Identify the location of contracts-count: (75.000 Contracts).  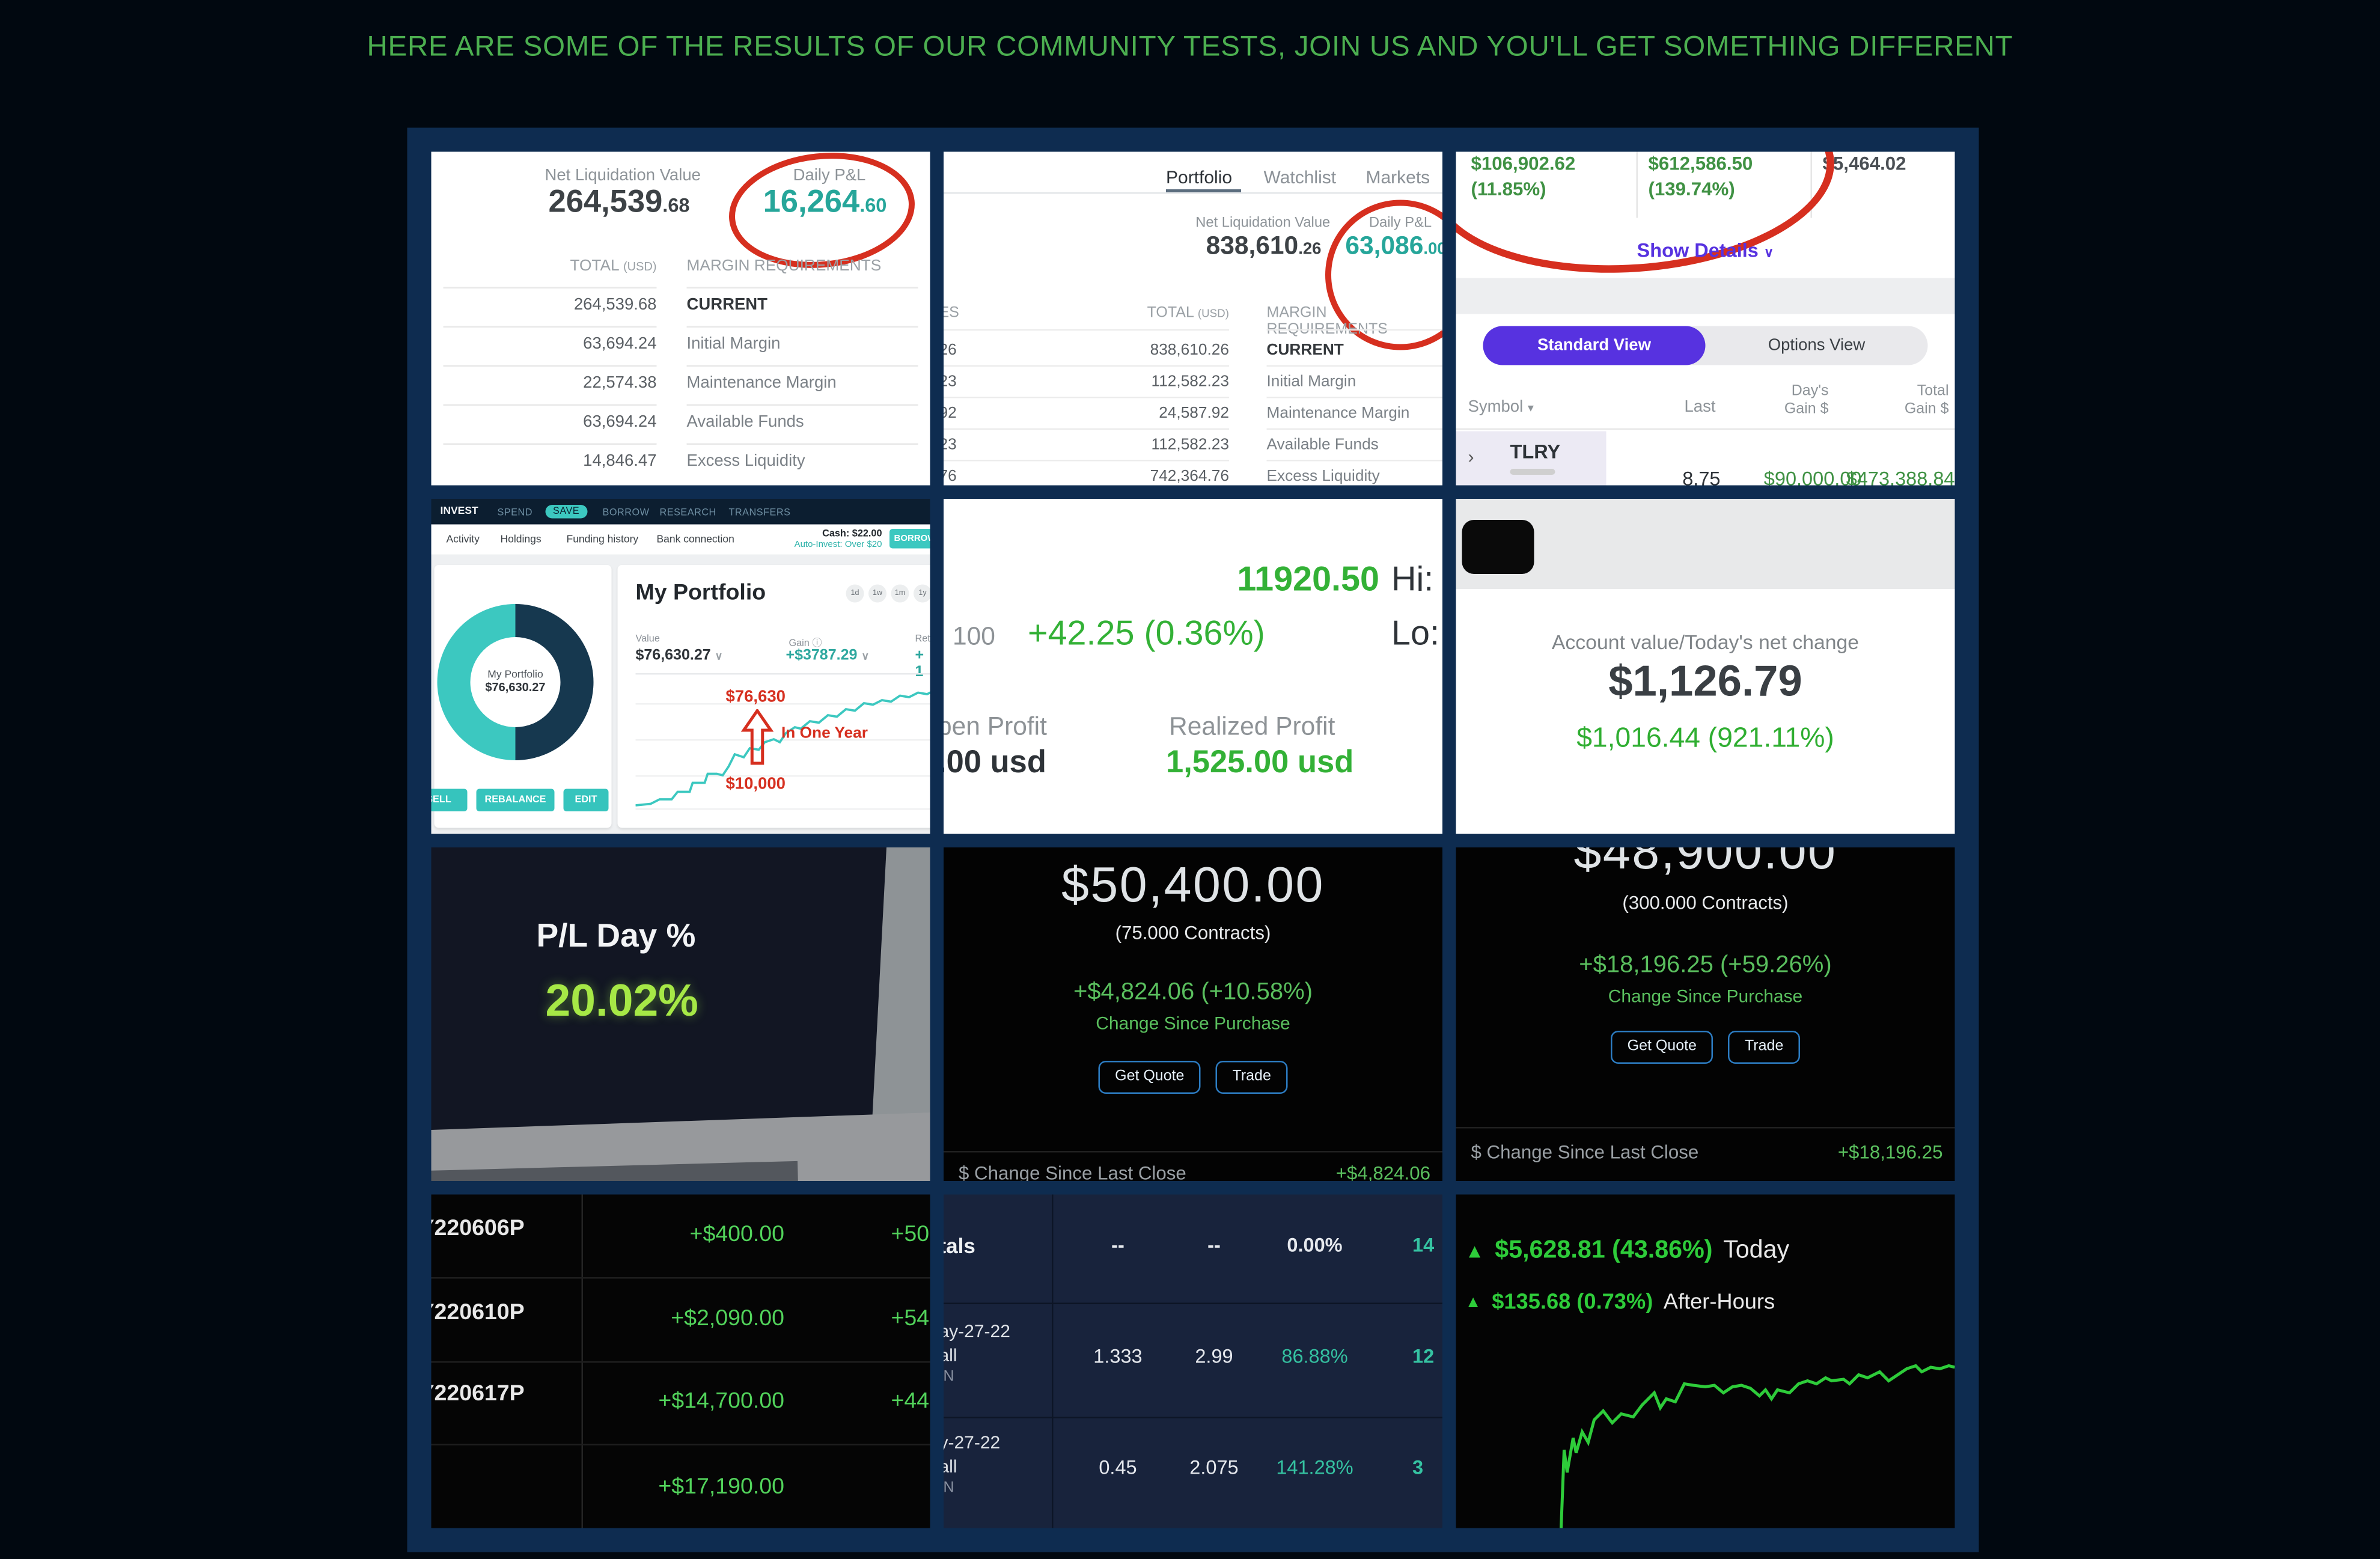
(1193, 932).